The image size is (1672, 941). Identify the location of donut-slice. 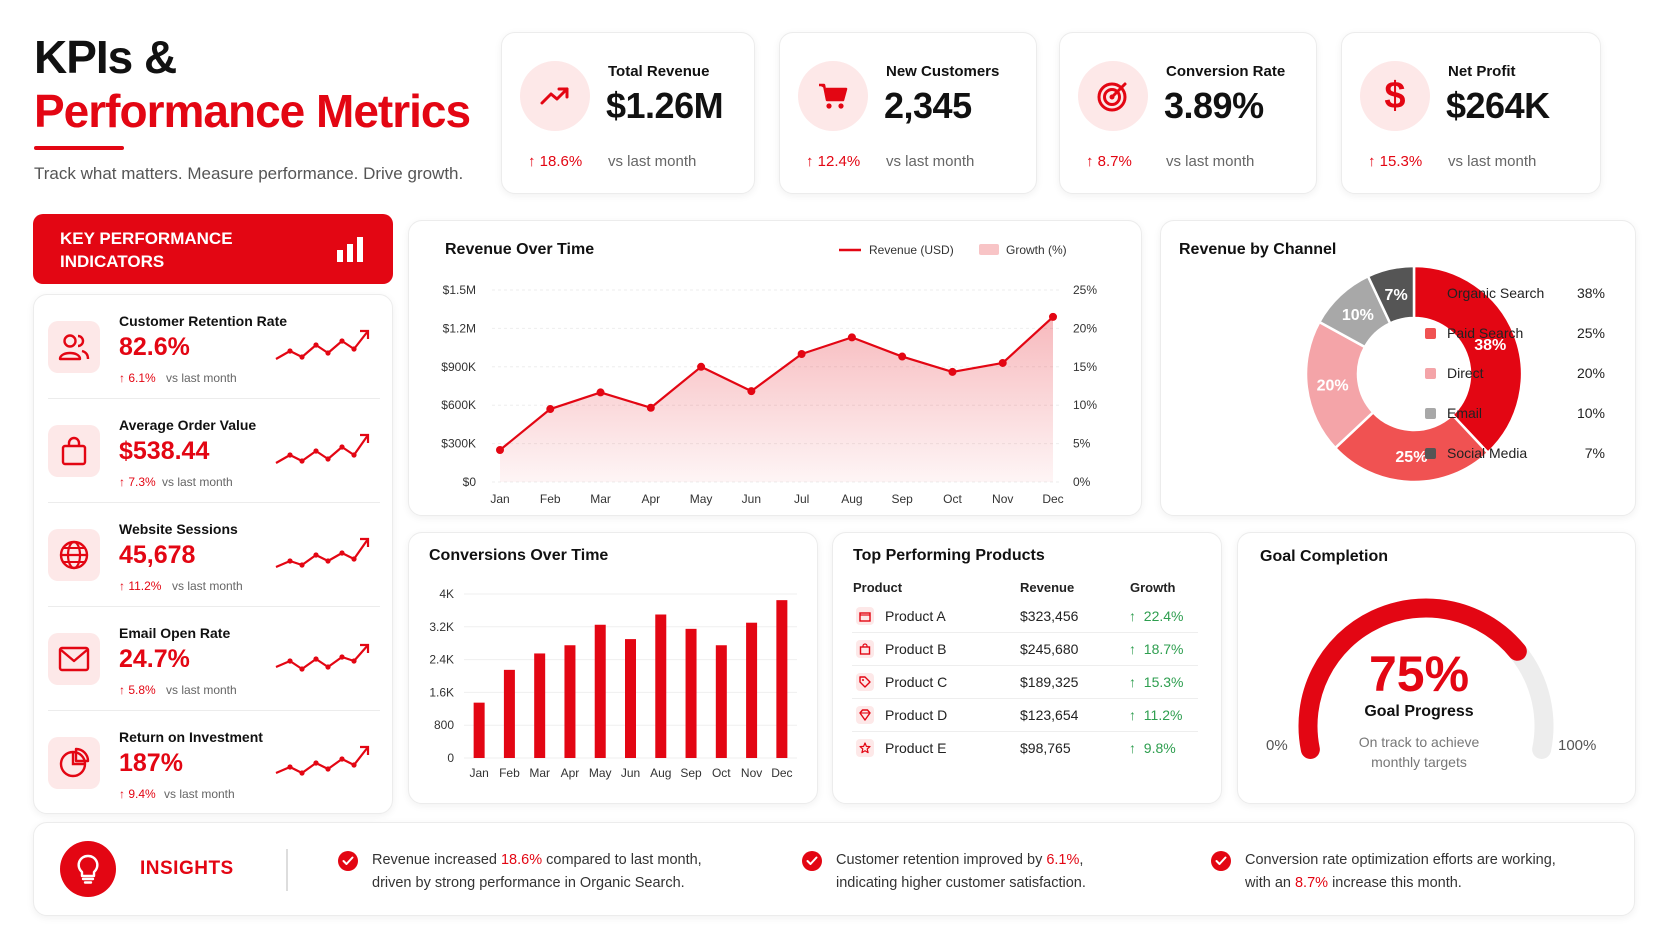
(1391, 294).